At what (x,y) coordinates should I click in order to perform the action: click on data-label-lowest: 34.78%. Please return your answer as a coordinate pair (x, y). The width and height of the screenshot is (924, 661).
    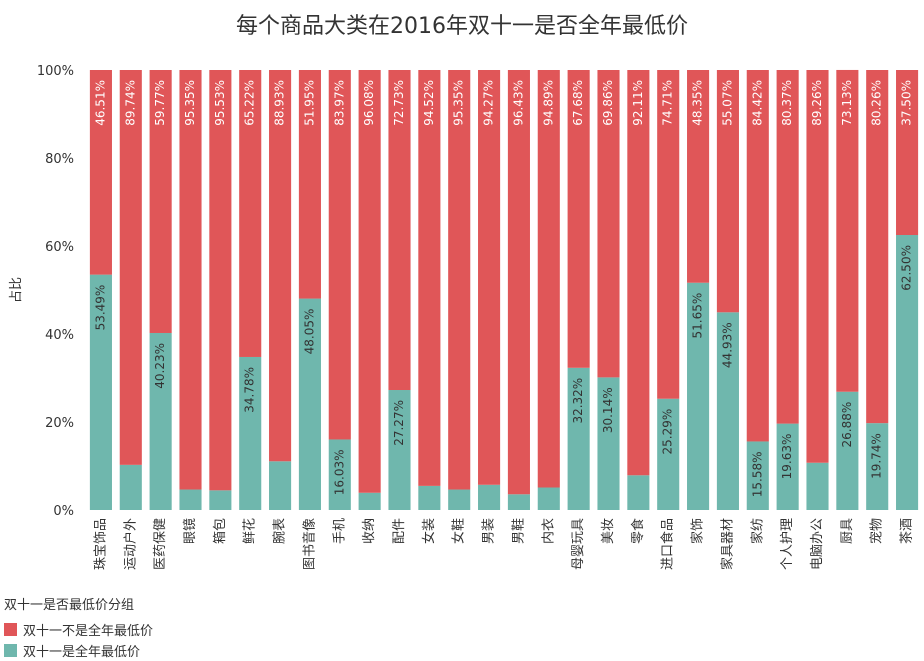
    Looking at the image, I should click on (250, 390).